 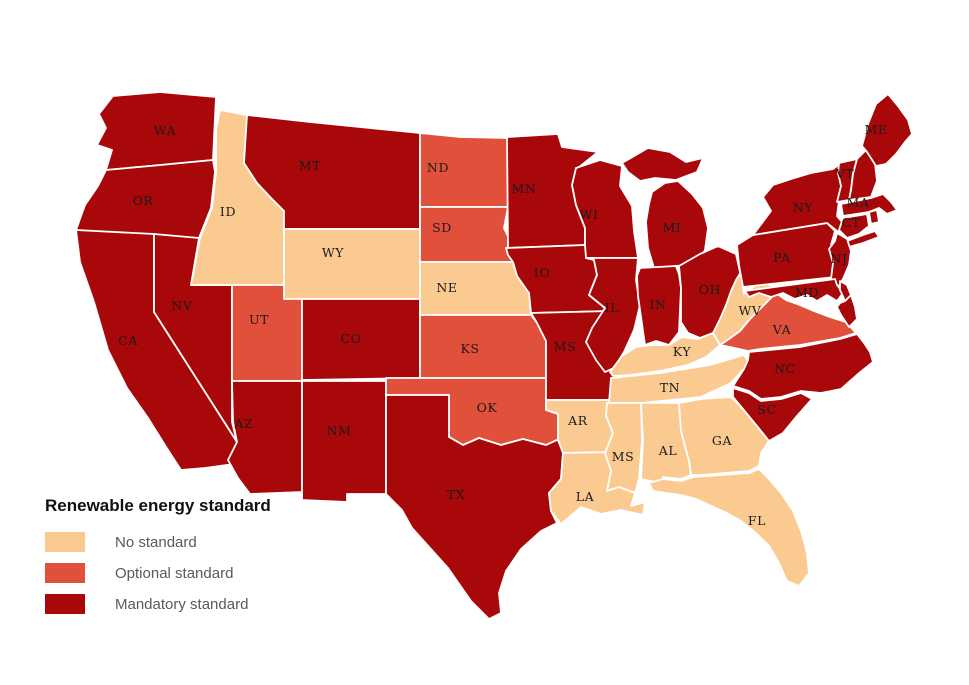 What do you see at coordinates (65, 542) in the screenshot?
I see `legend-swatch-no-standard` at bounding box center [65, 542].